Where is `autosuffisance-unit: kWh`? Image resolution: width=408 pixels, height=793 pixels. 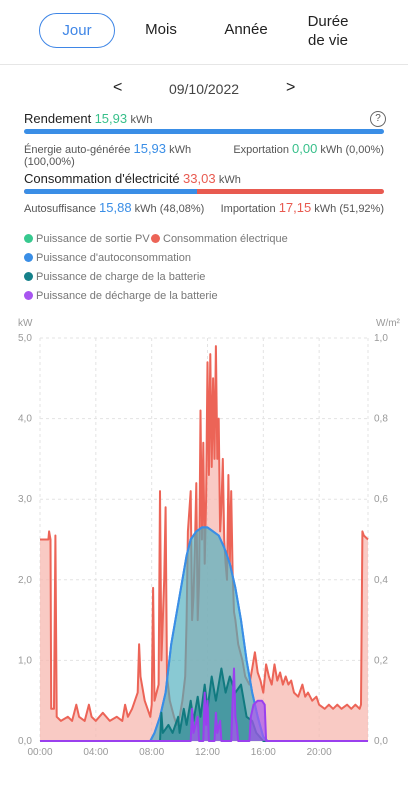
autosuffisance-unit: kWh is located at coordinates (145, 209).